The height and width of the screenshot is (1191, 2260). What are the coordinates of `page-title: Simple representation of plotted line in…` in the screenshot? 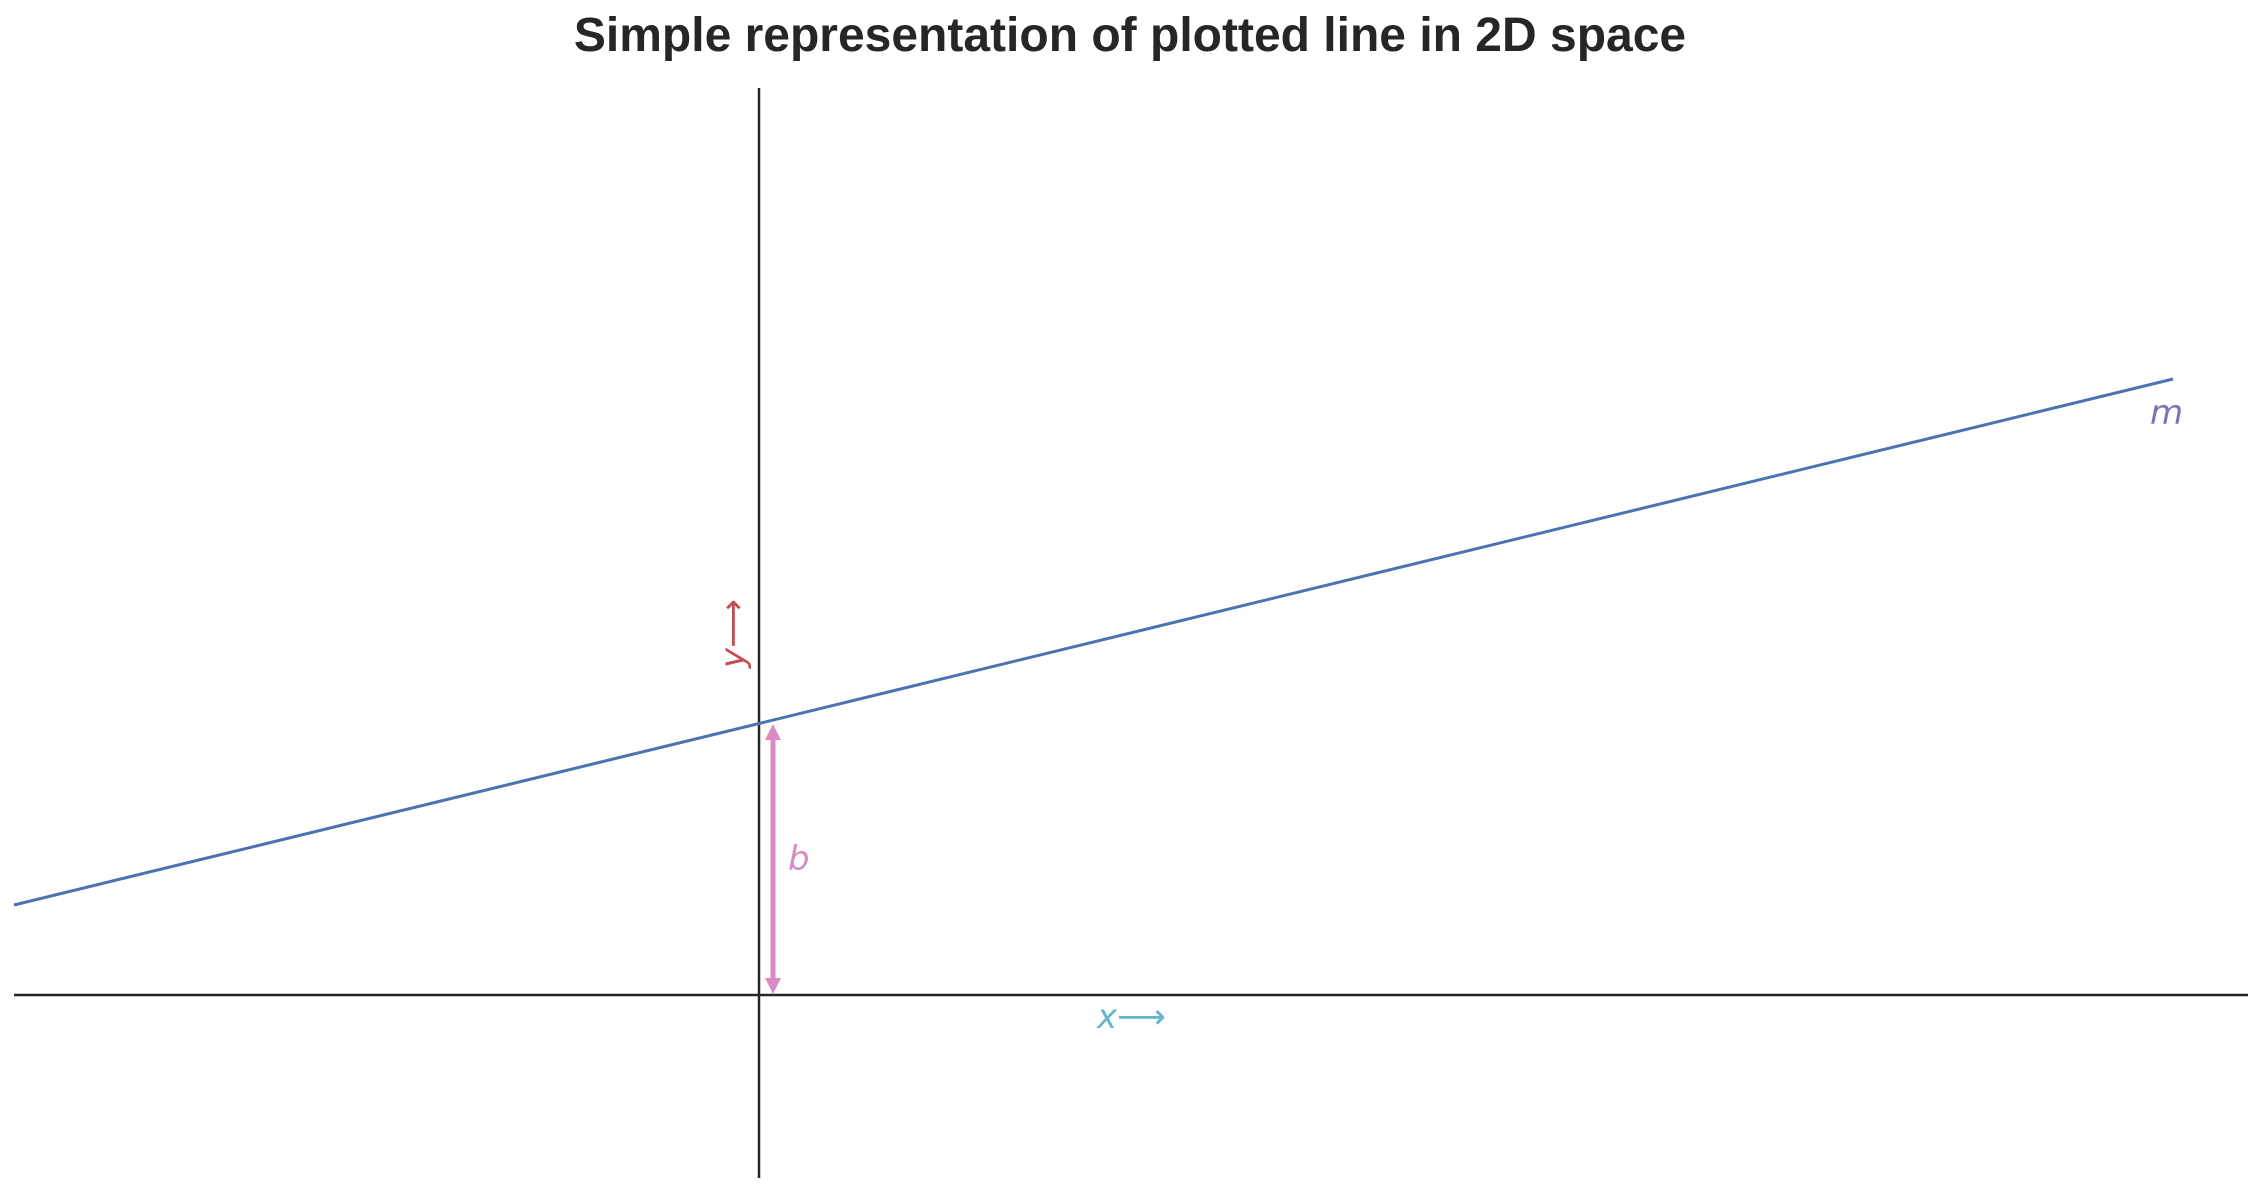 It's located at (1130, 35).